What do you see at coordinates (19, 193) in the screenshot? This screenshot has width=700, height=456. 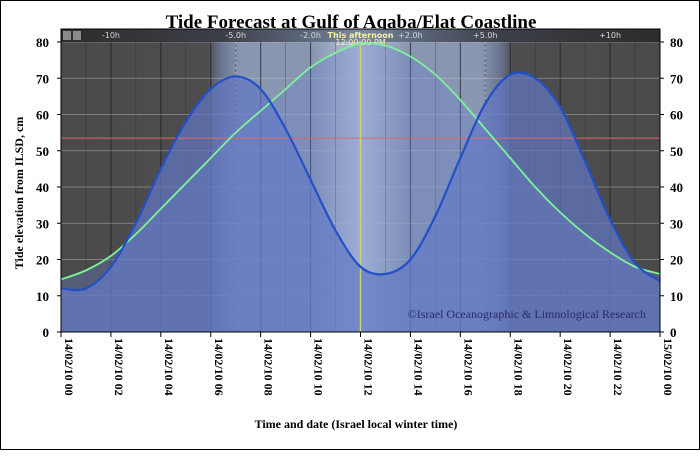 I see `y-axis-label: Tide elevation from ILSD, cm` at bounding box center [19, 193].